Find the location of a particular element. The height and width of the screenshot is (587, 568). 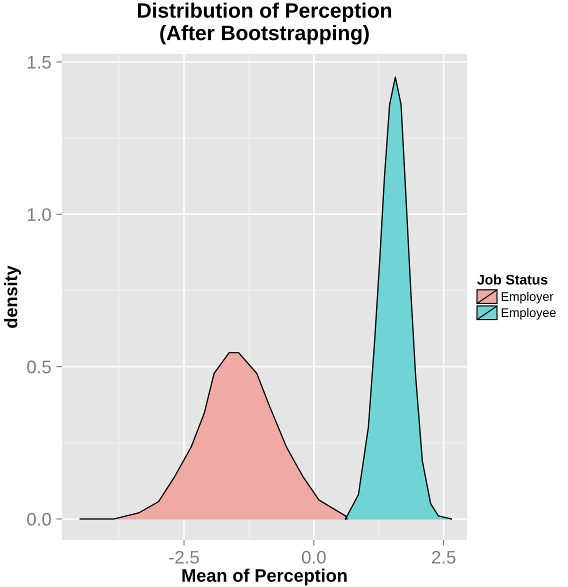

y-tick-label: 1.5 is located at coordinates (39, 62).